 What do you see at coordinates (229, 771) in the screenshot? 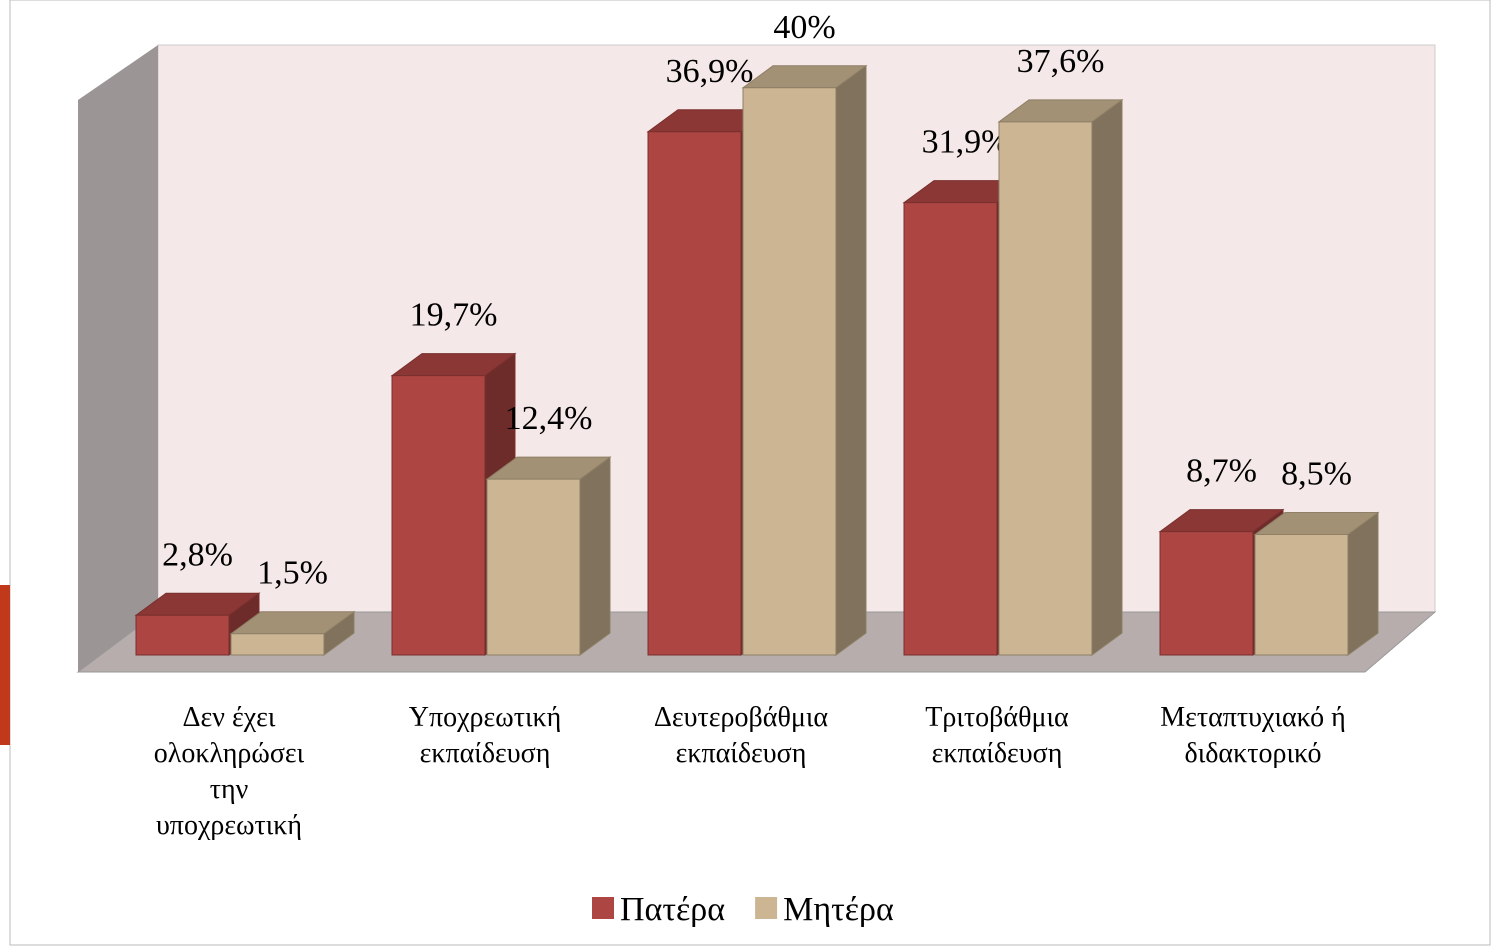
I see `x-tick-label: Δεν έχει ολοκληρώσει την υποχρεωτική` at bounding box center [229, 771].